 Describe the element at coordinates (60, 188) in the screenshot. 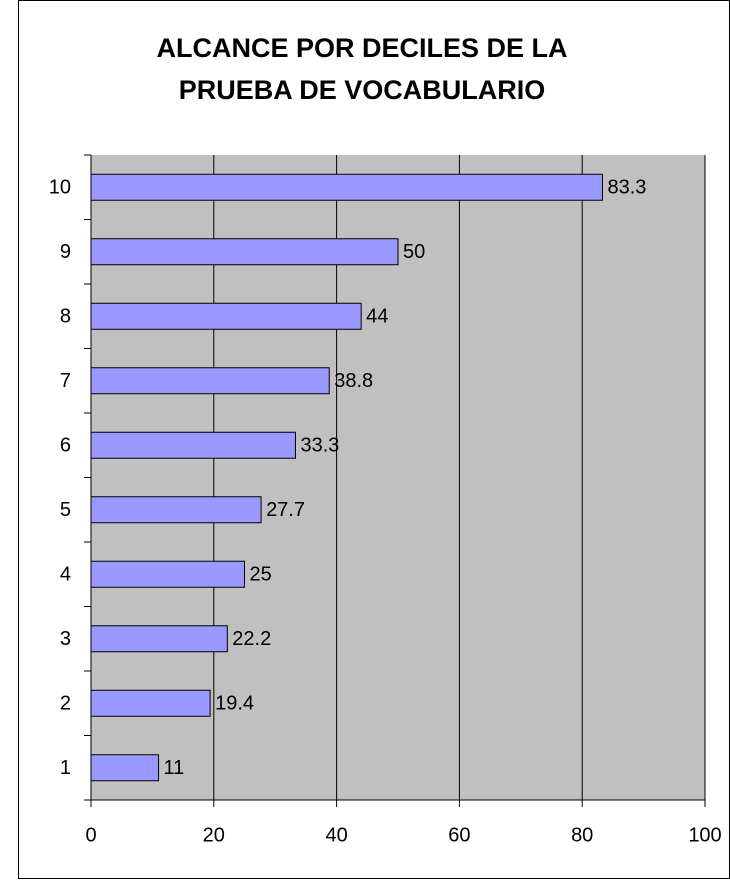

I see `y-tick-label: 10` at that location.